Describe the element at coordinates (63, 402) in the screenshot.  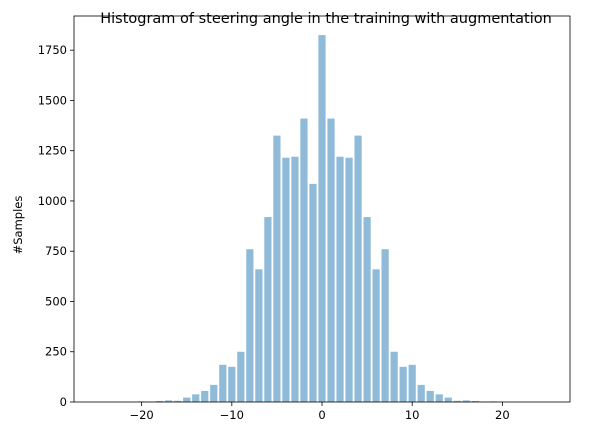
I see `y-tick-label: 0` at that location.